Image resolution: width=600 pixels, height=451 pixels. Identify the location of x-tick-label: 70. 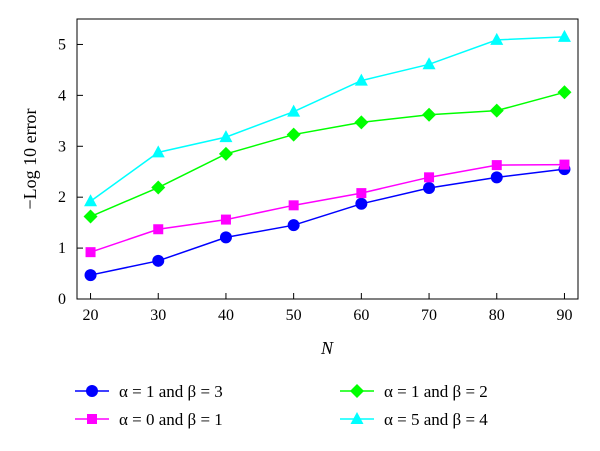
(429, 315).